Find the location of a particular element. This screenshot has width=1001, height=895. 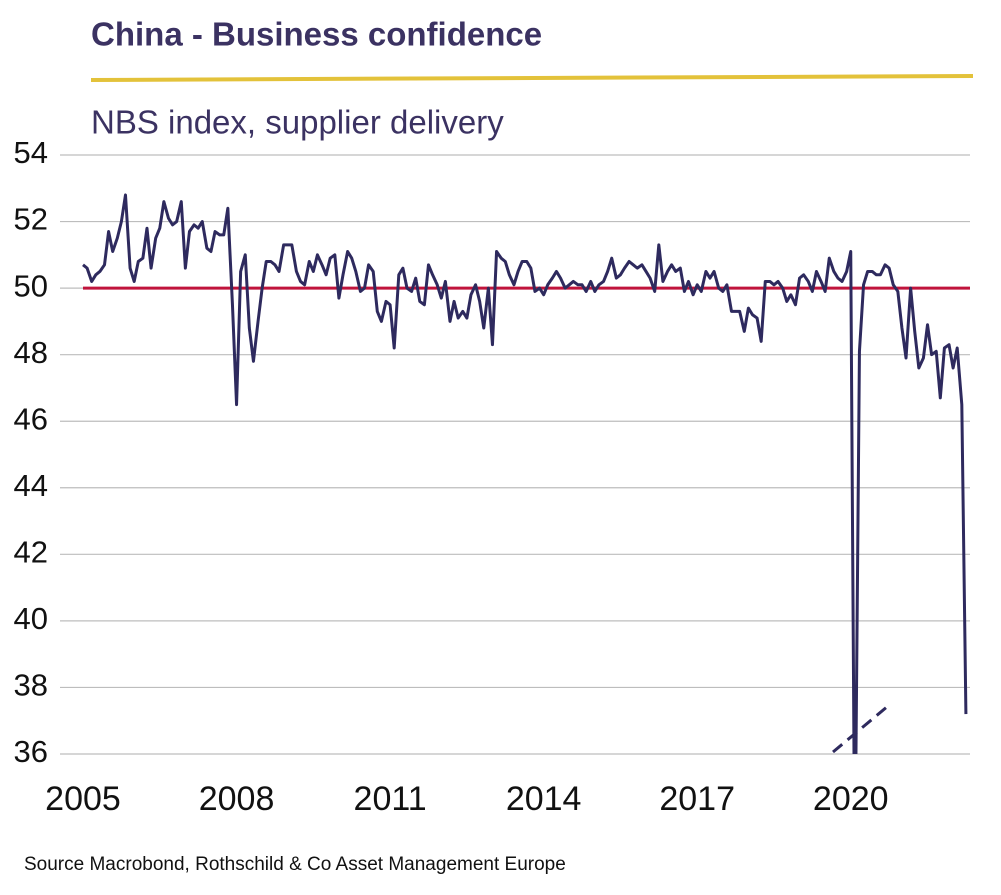

x-tick-label: 2017 is located at coordinates (697, 799).